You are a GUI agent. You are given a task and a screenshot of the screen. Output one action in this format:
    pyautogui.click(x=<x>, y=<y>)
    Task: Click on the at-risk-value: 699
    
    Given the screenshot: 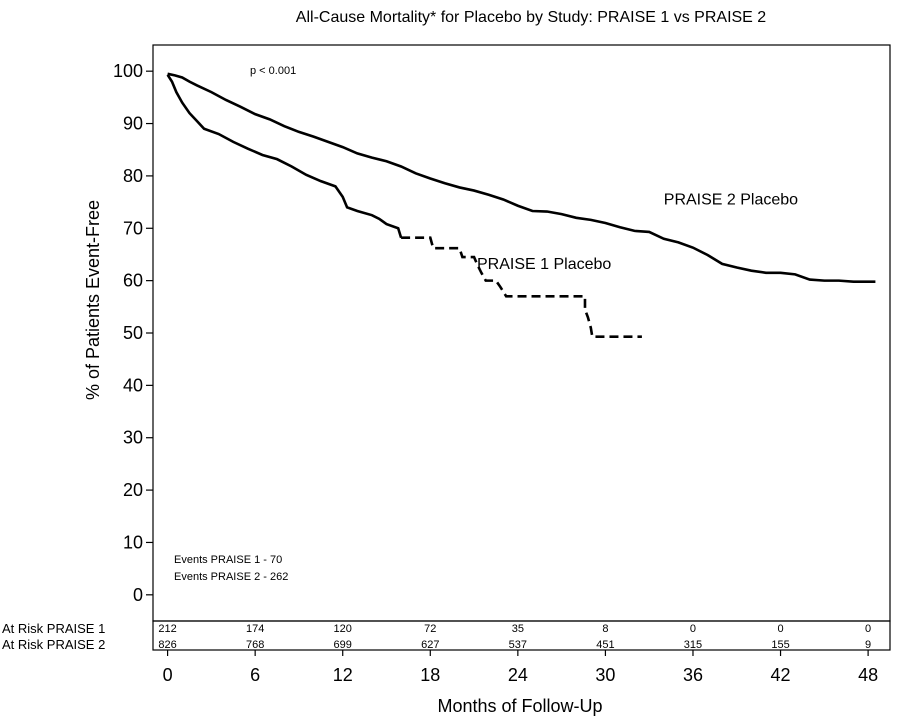 What is the action you would take?
    pyautogui.click(x=343, y=645)
    